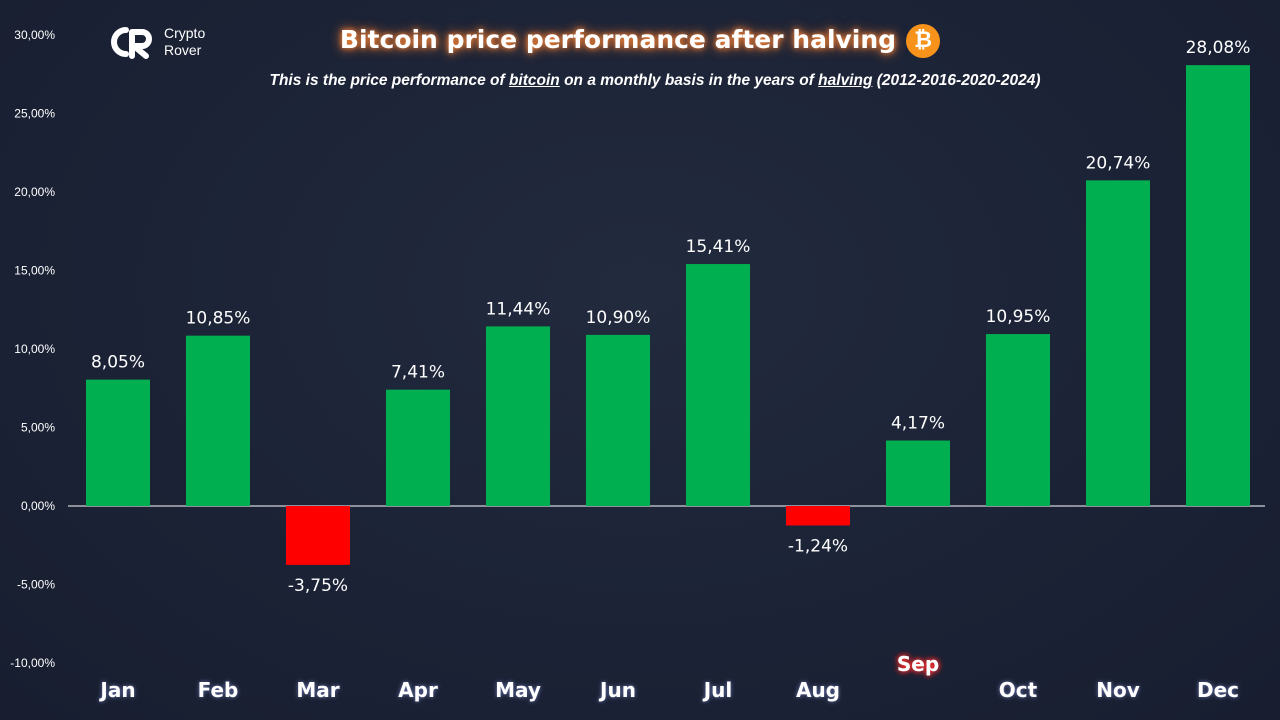 Image resolution: width=1280 pixels, height=720 pixels. Describe the element at coordinates (38, 428) in the screenshot. I see `y-tick-label: 5,00%` at that location.